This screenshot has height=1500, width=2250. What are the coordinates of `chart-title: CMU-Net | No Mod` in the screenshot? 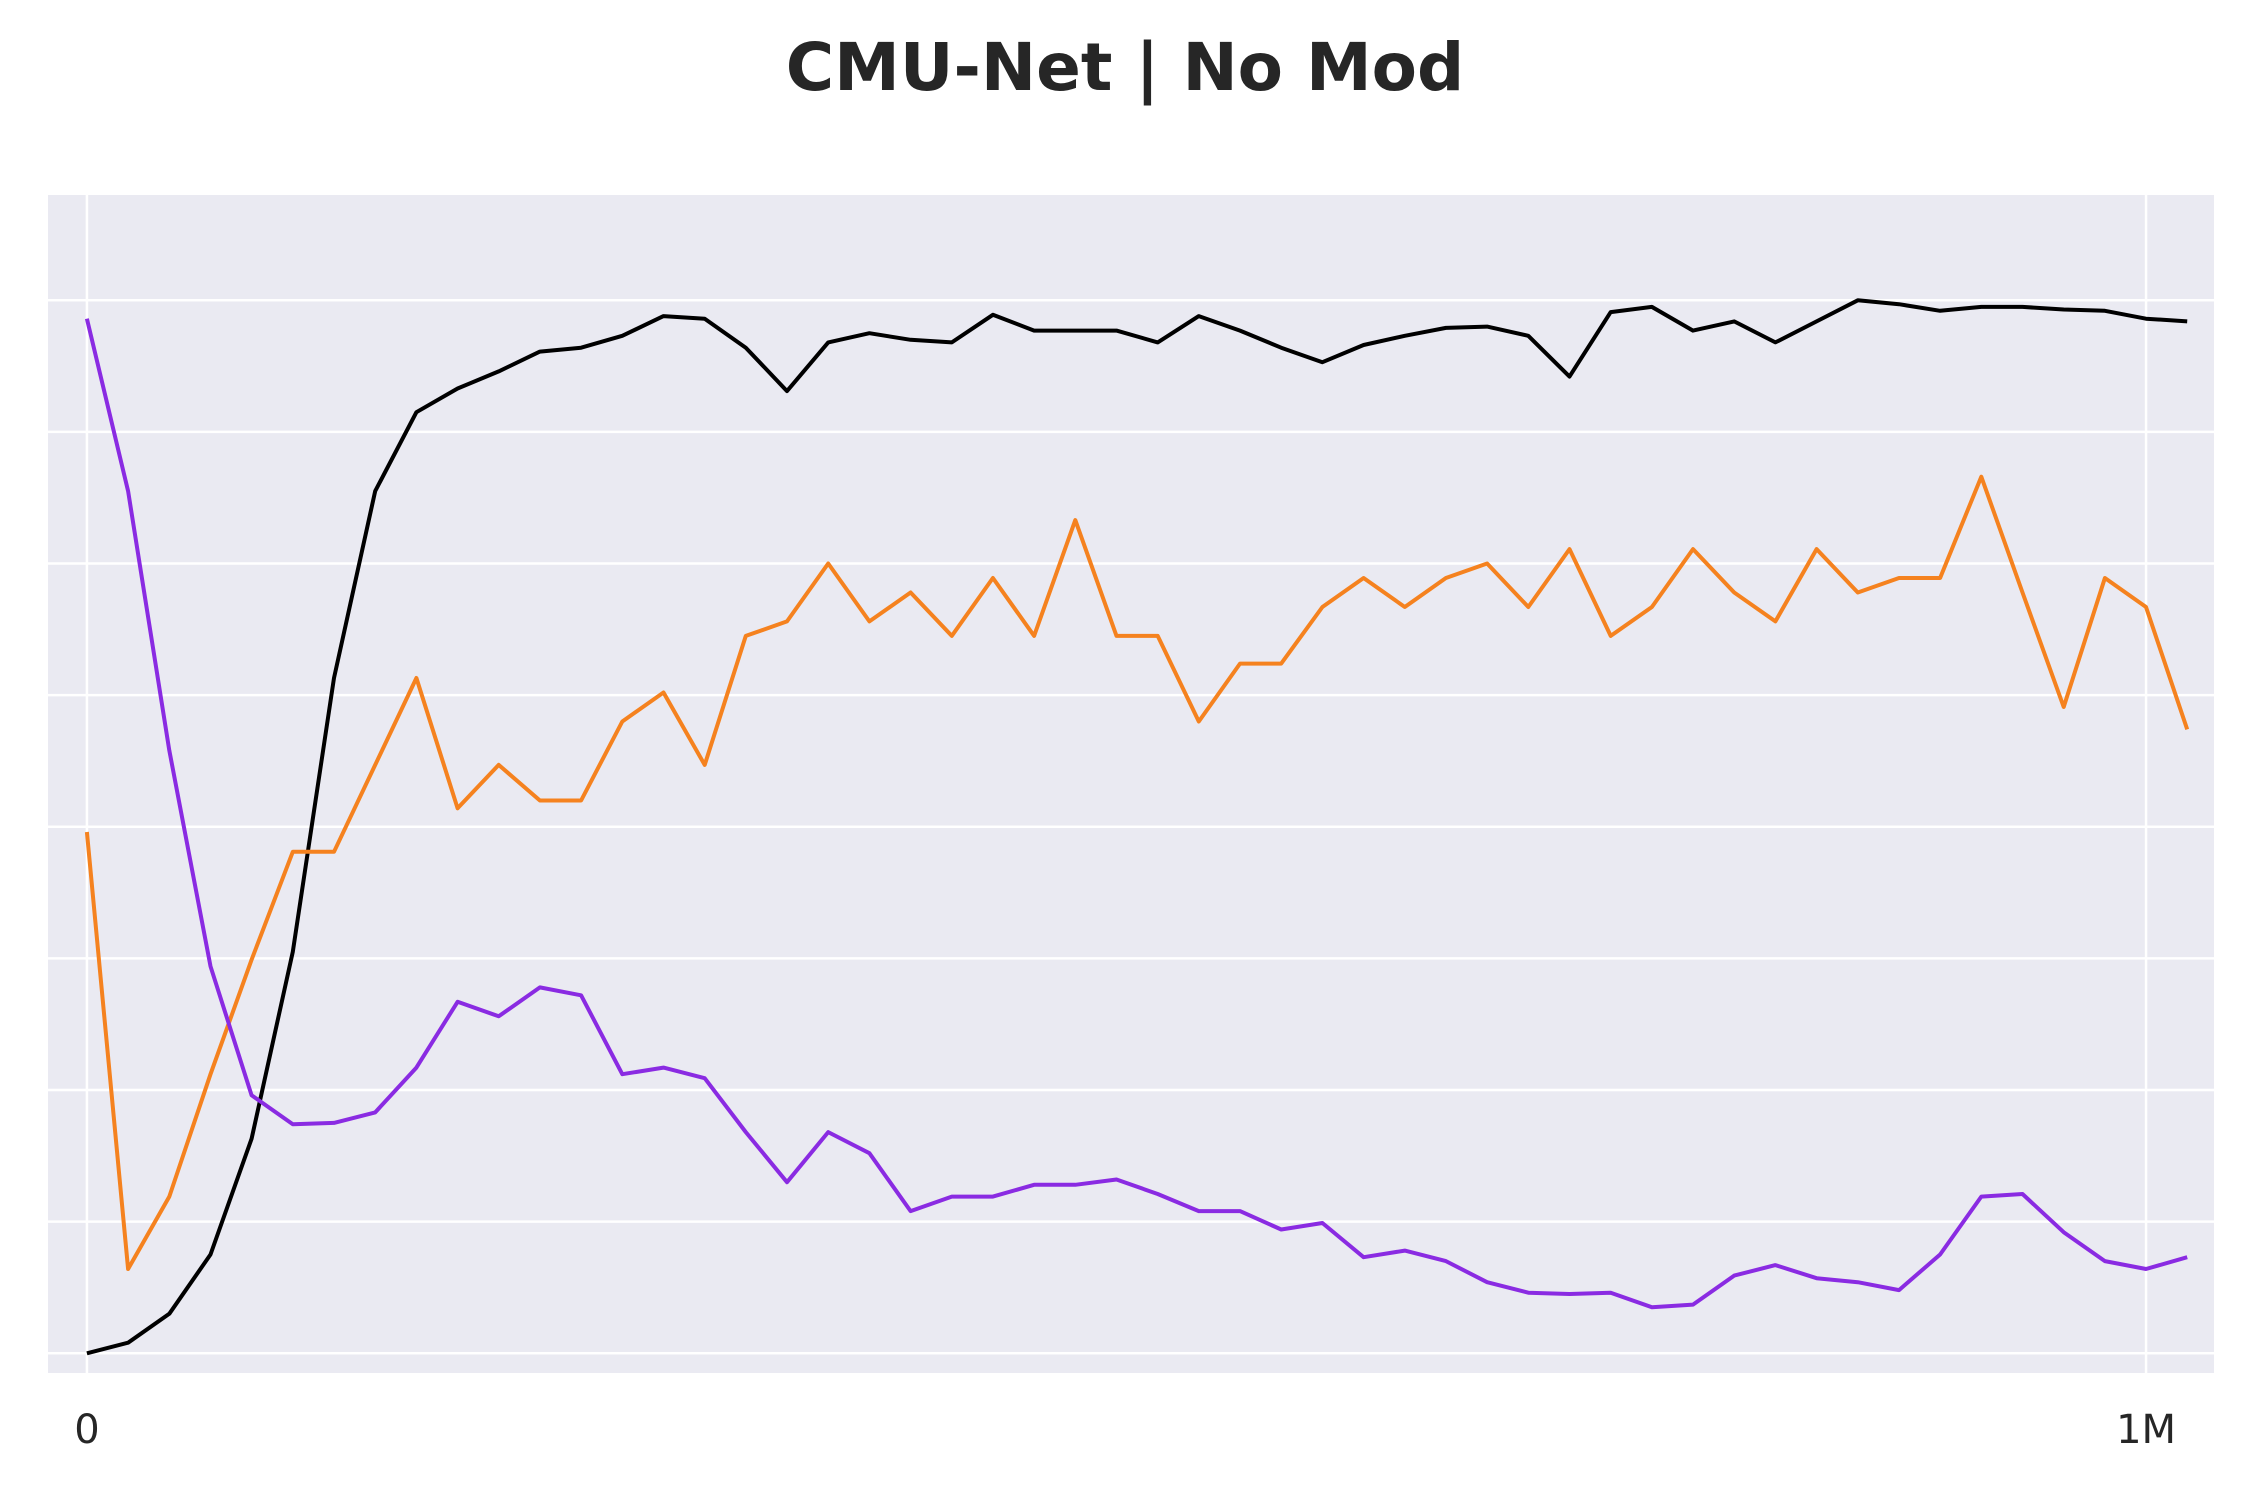 It's located at (1125, 68).